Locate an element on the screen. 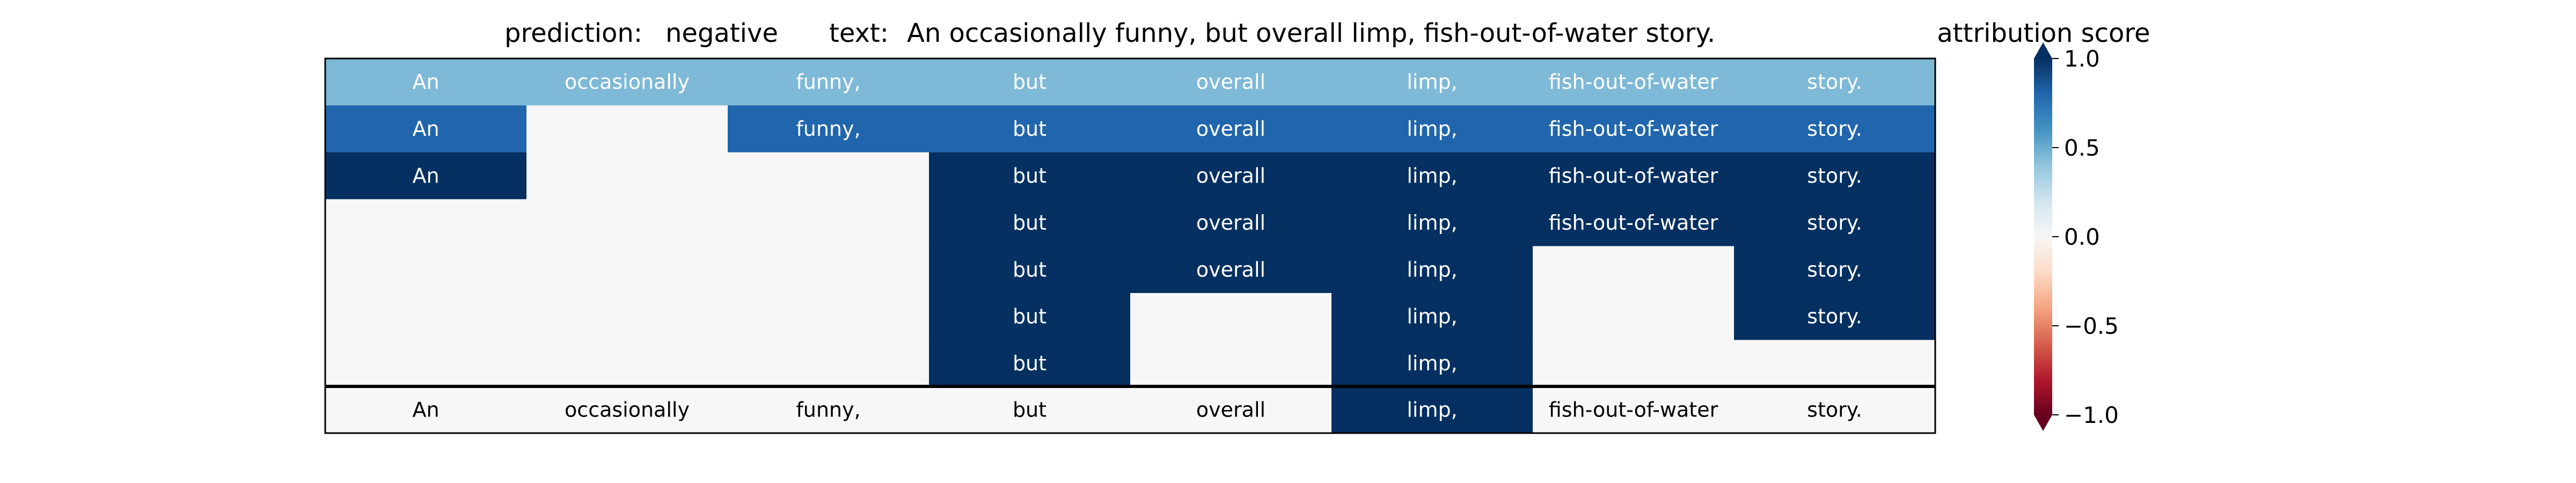 Image resolution: width=2576 pixels, height=483 pixels. title-prediction-value: negative is located at coordinates (721, 33).